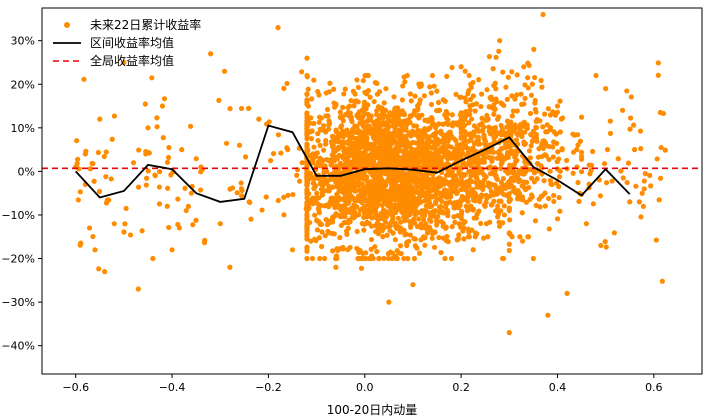 This screenshot has width=708, height=420. Describe the element at coordinates (18, 302) in the screenshot. I see `y-tick-label: −30%` at that location.